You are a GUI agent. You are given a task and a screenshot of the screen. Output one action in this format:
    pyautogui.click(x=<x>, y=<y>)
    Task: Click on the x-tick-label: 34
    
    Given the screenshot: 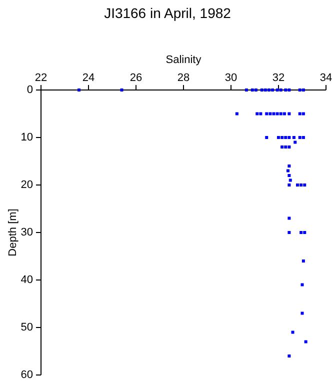 What is the action you would take?
    pyautogui.click(x=326, y=78)
    